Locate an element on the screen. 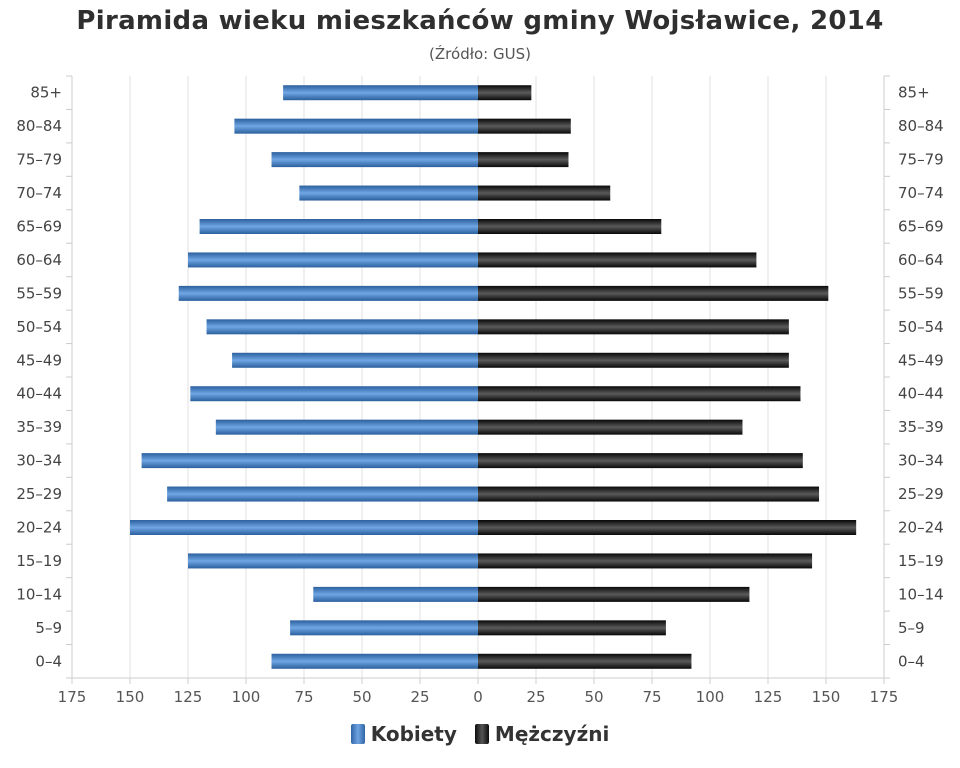 The height and width of the screenshot is (768, 960). right-category-label: 45–49 is located at coordinates (921, 360).